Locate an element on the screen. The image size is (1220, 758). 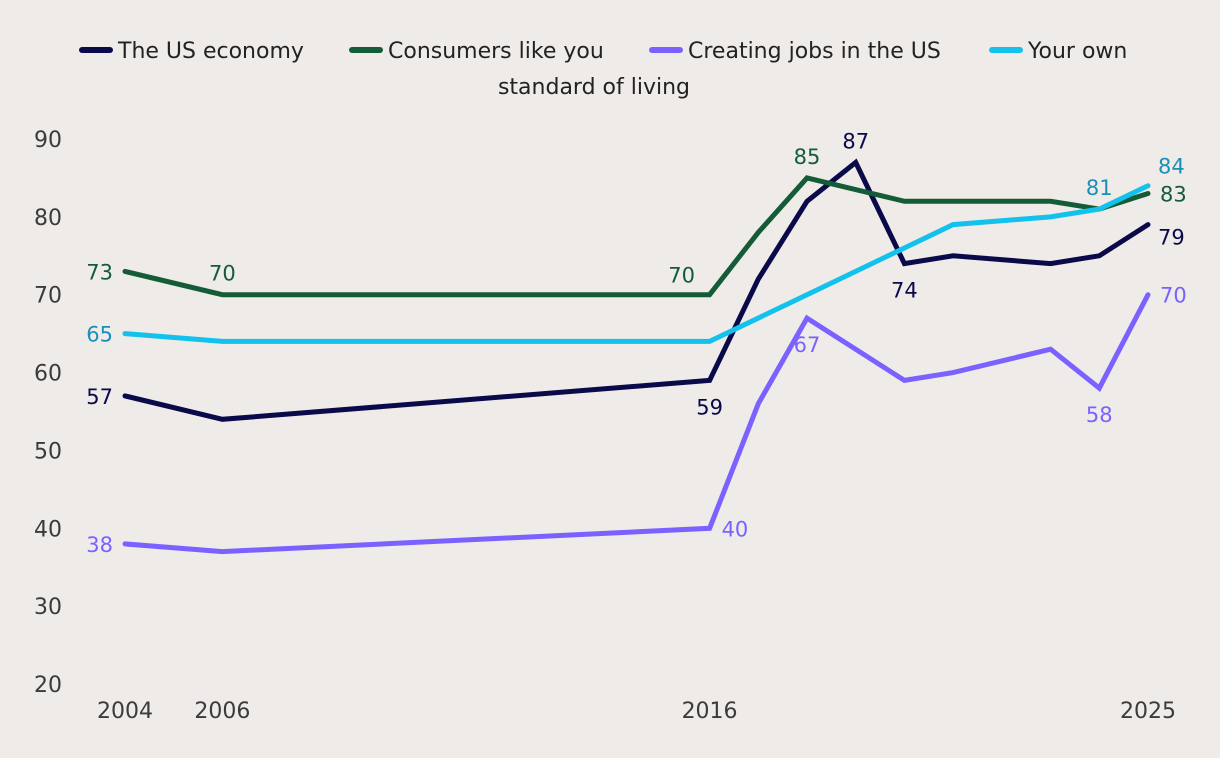
data-label-the-us-economy-2020: 74 is located at coordinates (904, 291).